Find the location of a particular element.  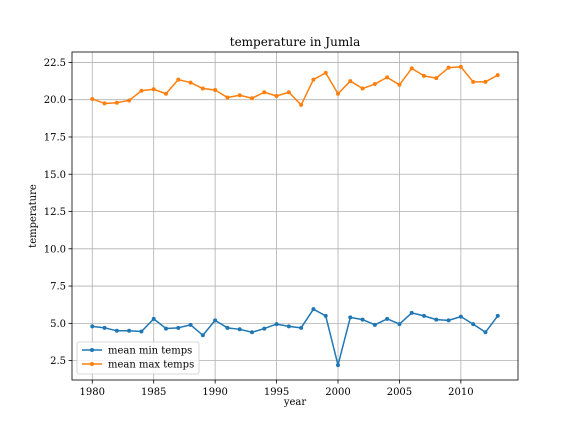

legend-entries: mean min temps mean max temps is located at coordinates (138, 358).